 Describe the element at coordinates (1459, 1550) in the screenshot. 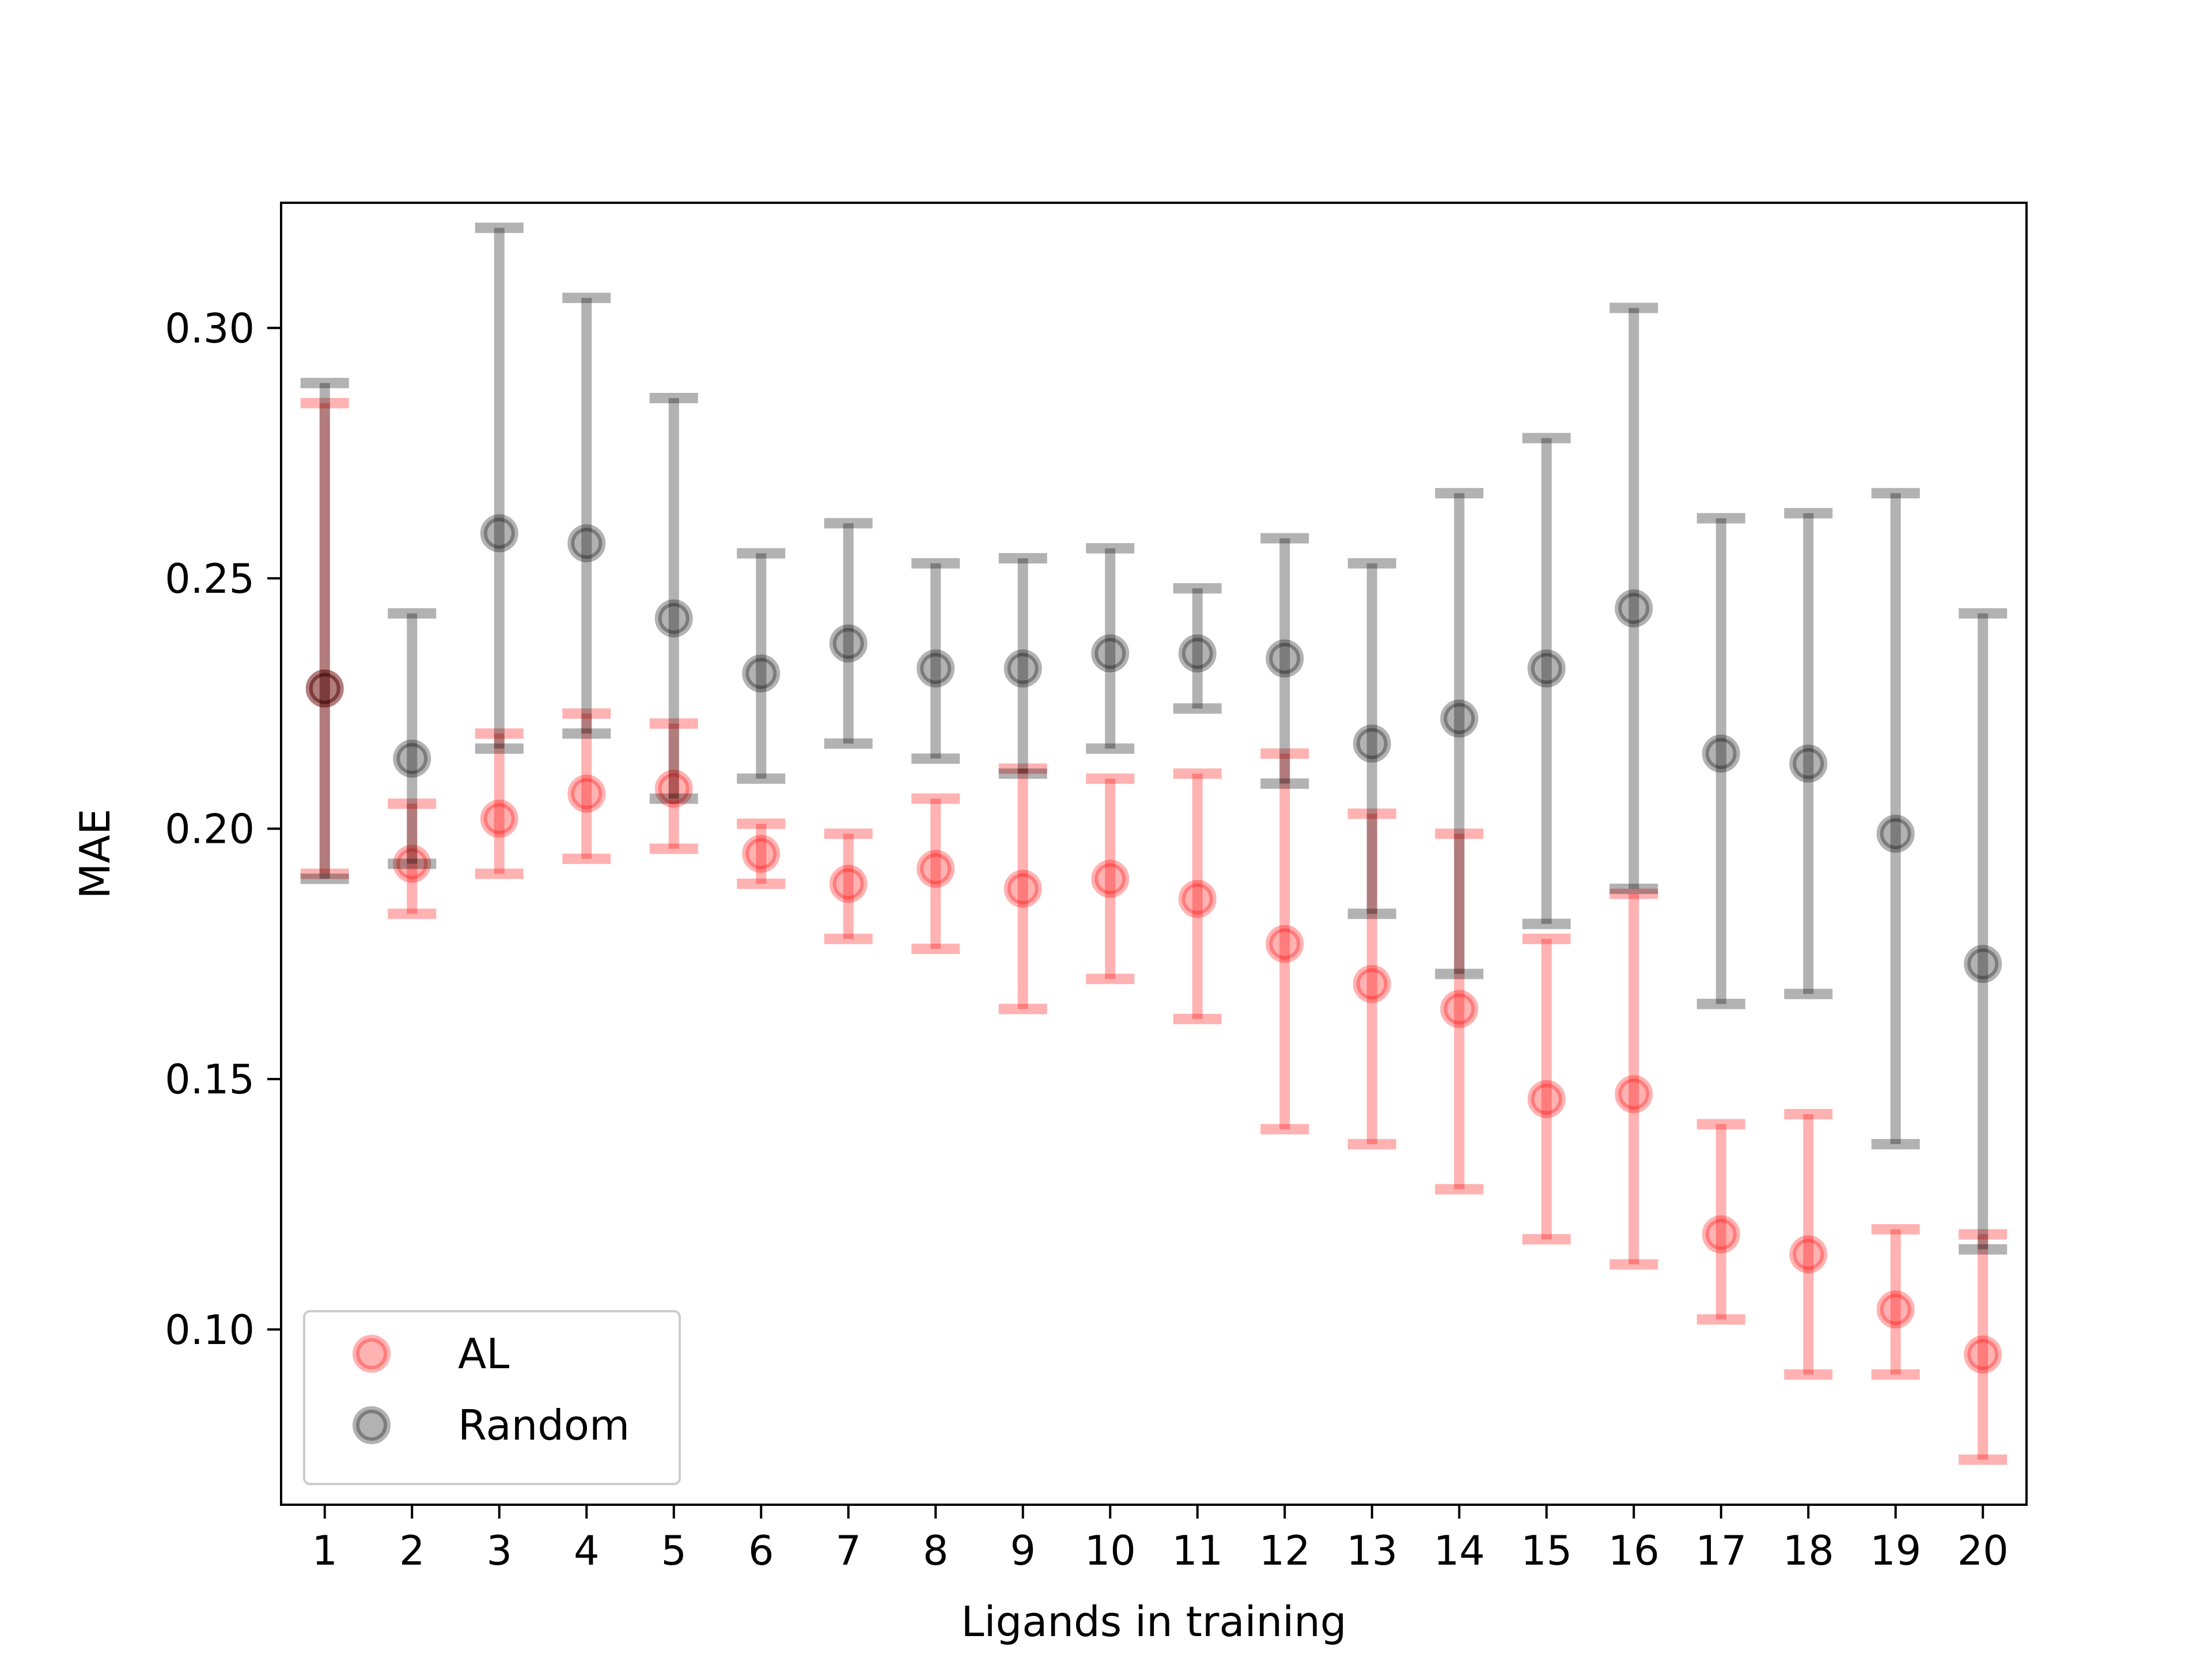

I see `x-tick-label: 14` at that location.